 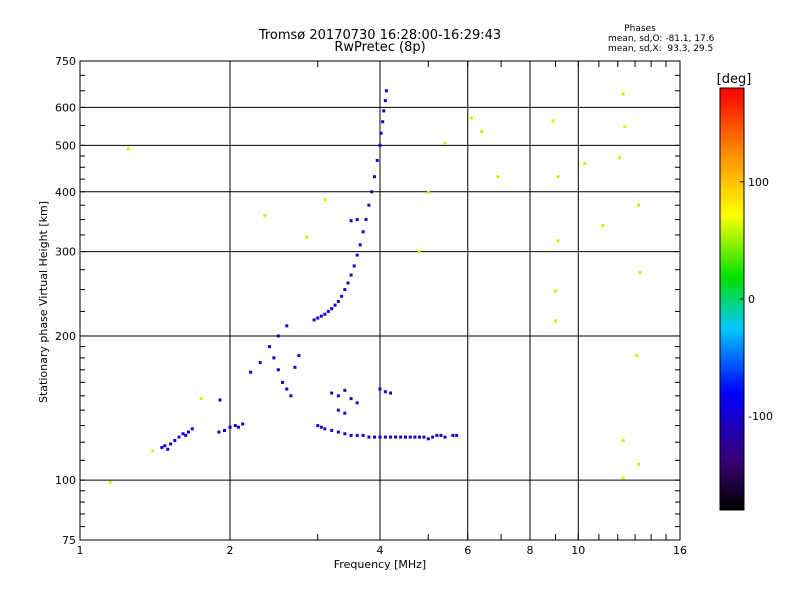 I want to click on colorbar-tick-label: 0, so click(x=751, y=299).